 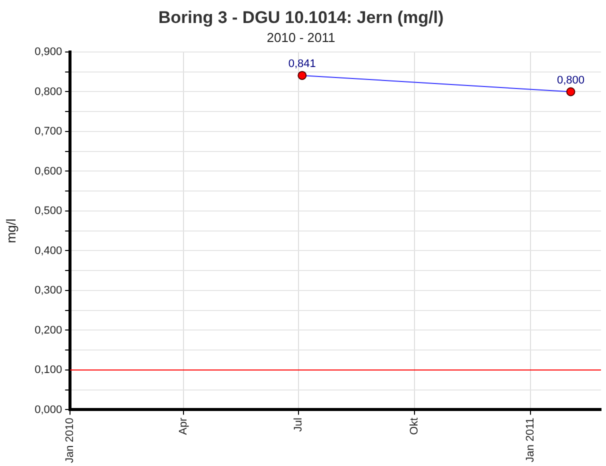 I want to click on y-tick-label: 0,500, so click(x=48, y=211).